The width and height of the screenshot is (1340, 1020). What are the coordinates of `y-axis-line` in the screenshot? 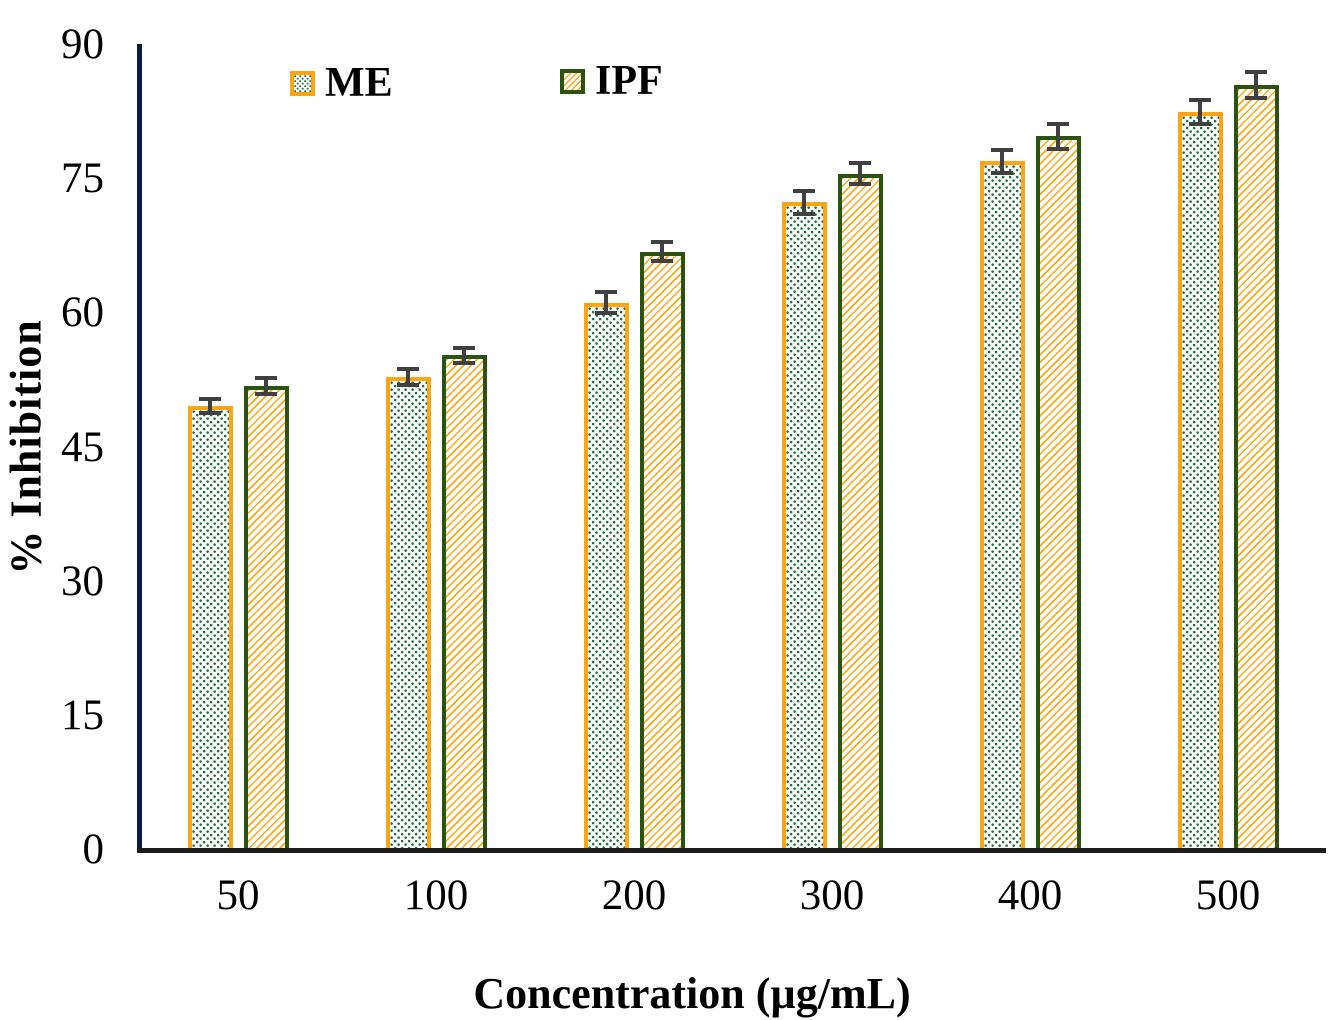 It's located at (139, 448).